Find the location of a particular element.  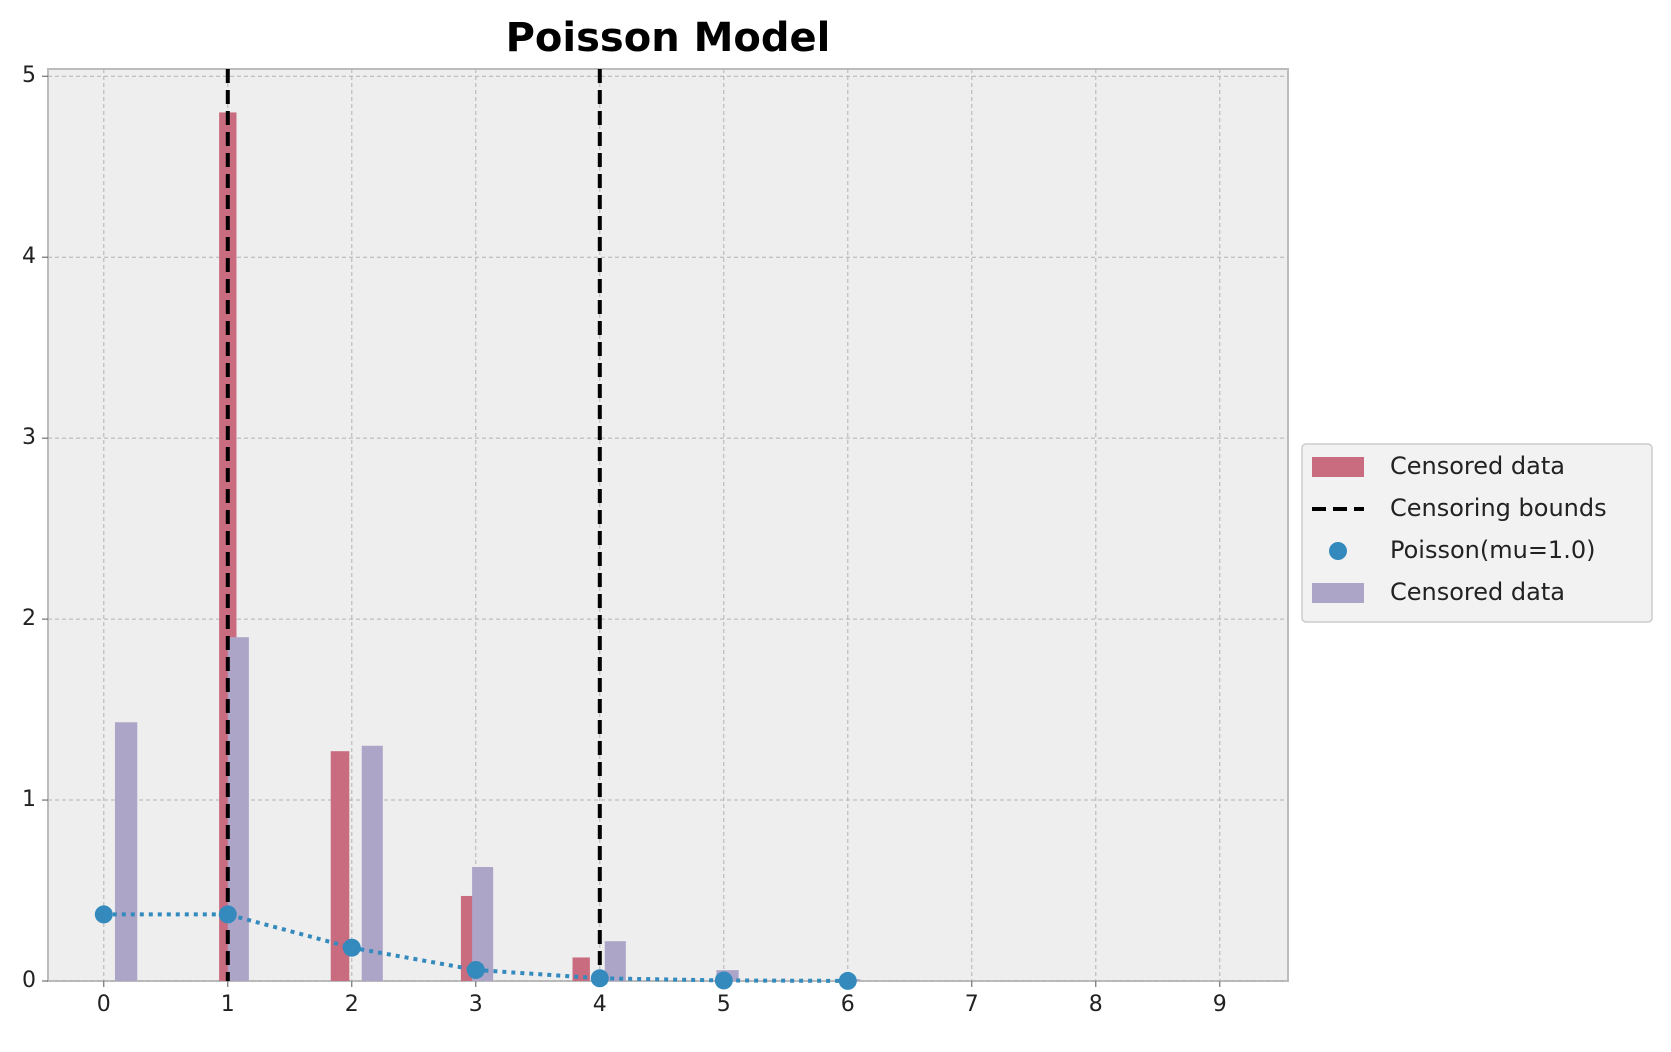

y-tick-label: 0 is located at coordinates (29, 980).